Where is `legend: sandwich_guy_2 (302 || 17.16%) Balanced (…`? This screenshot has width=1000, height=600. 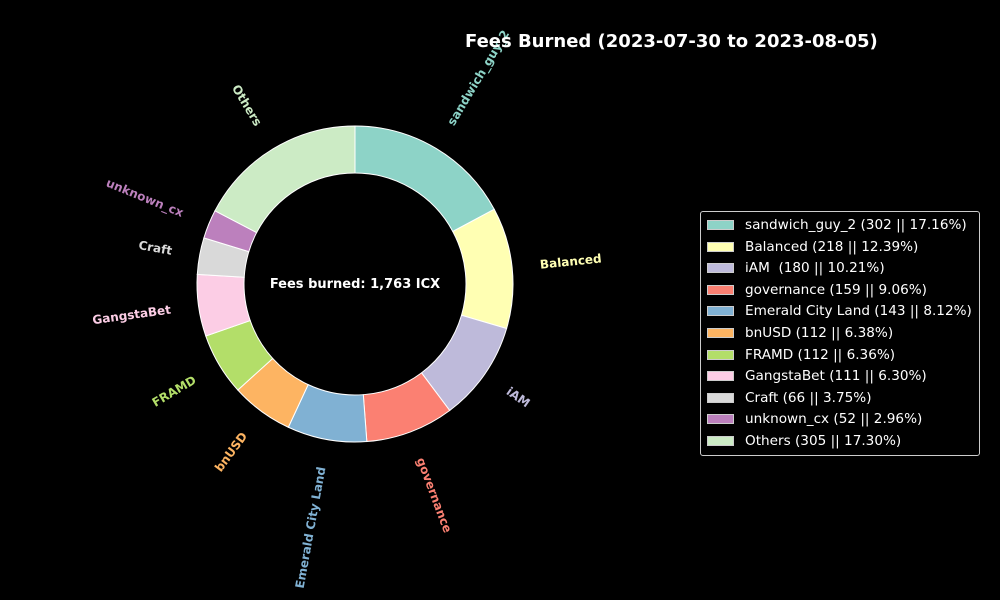
legend: sandwich_guy_2 (302 || 17.16%) Balanced (… is located at coordinates (840, 333).